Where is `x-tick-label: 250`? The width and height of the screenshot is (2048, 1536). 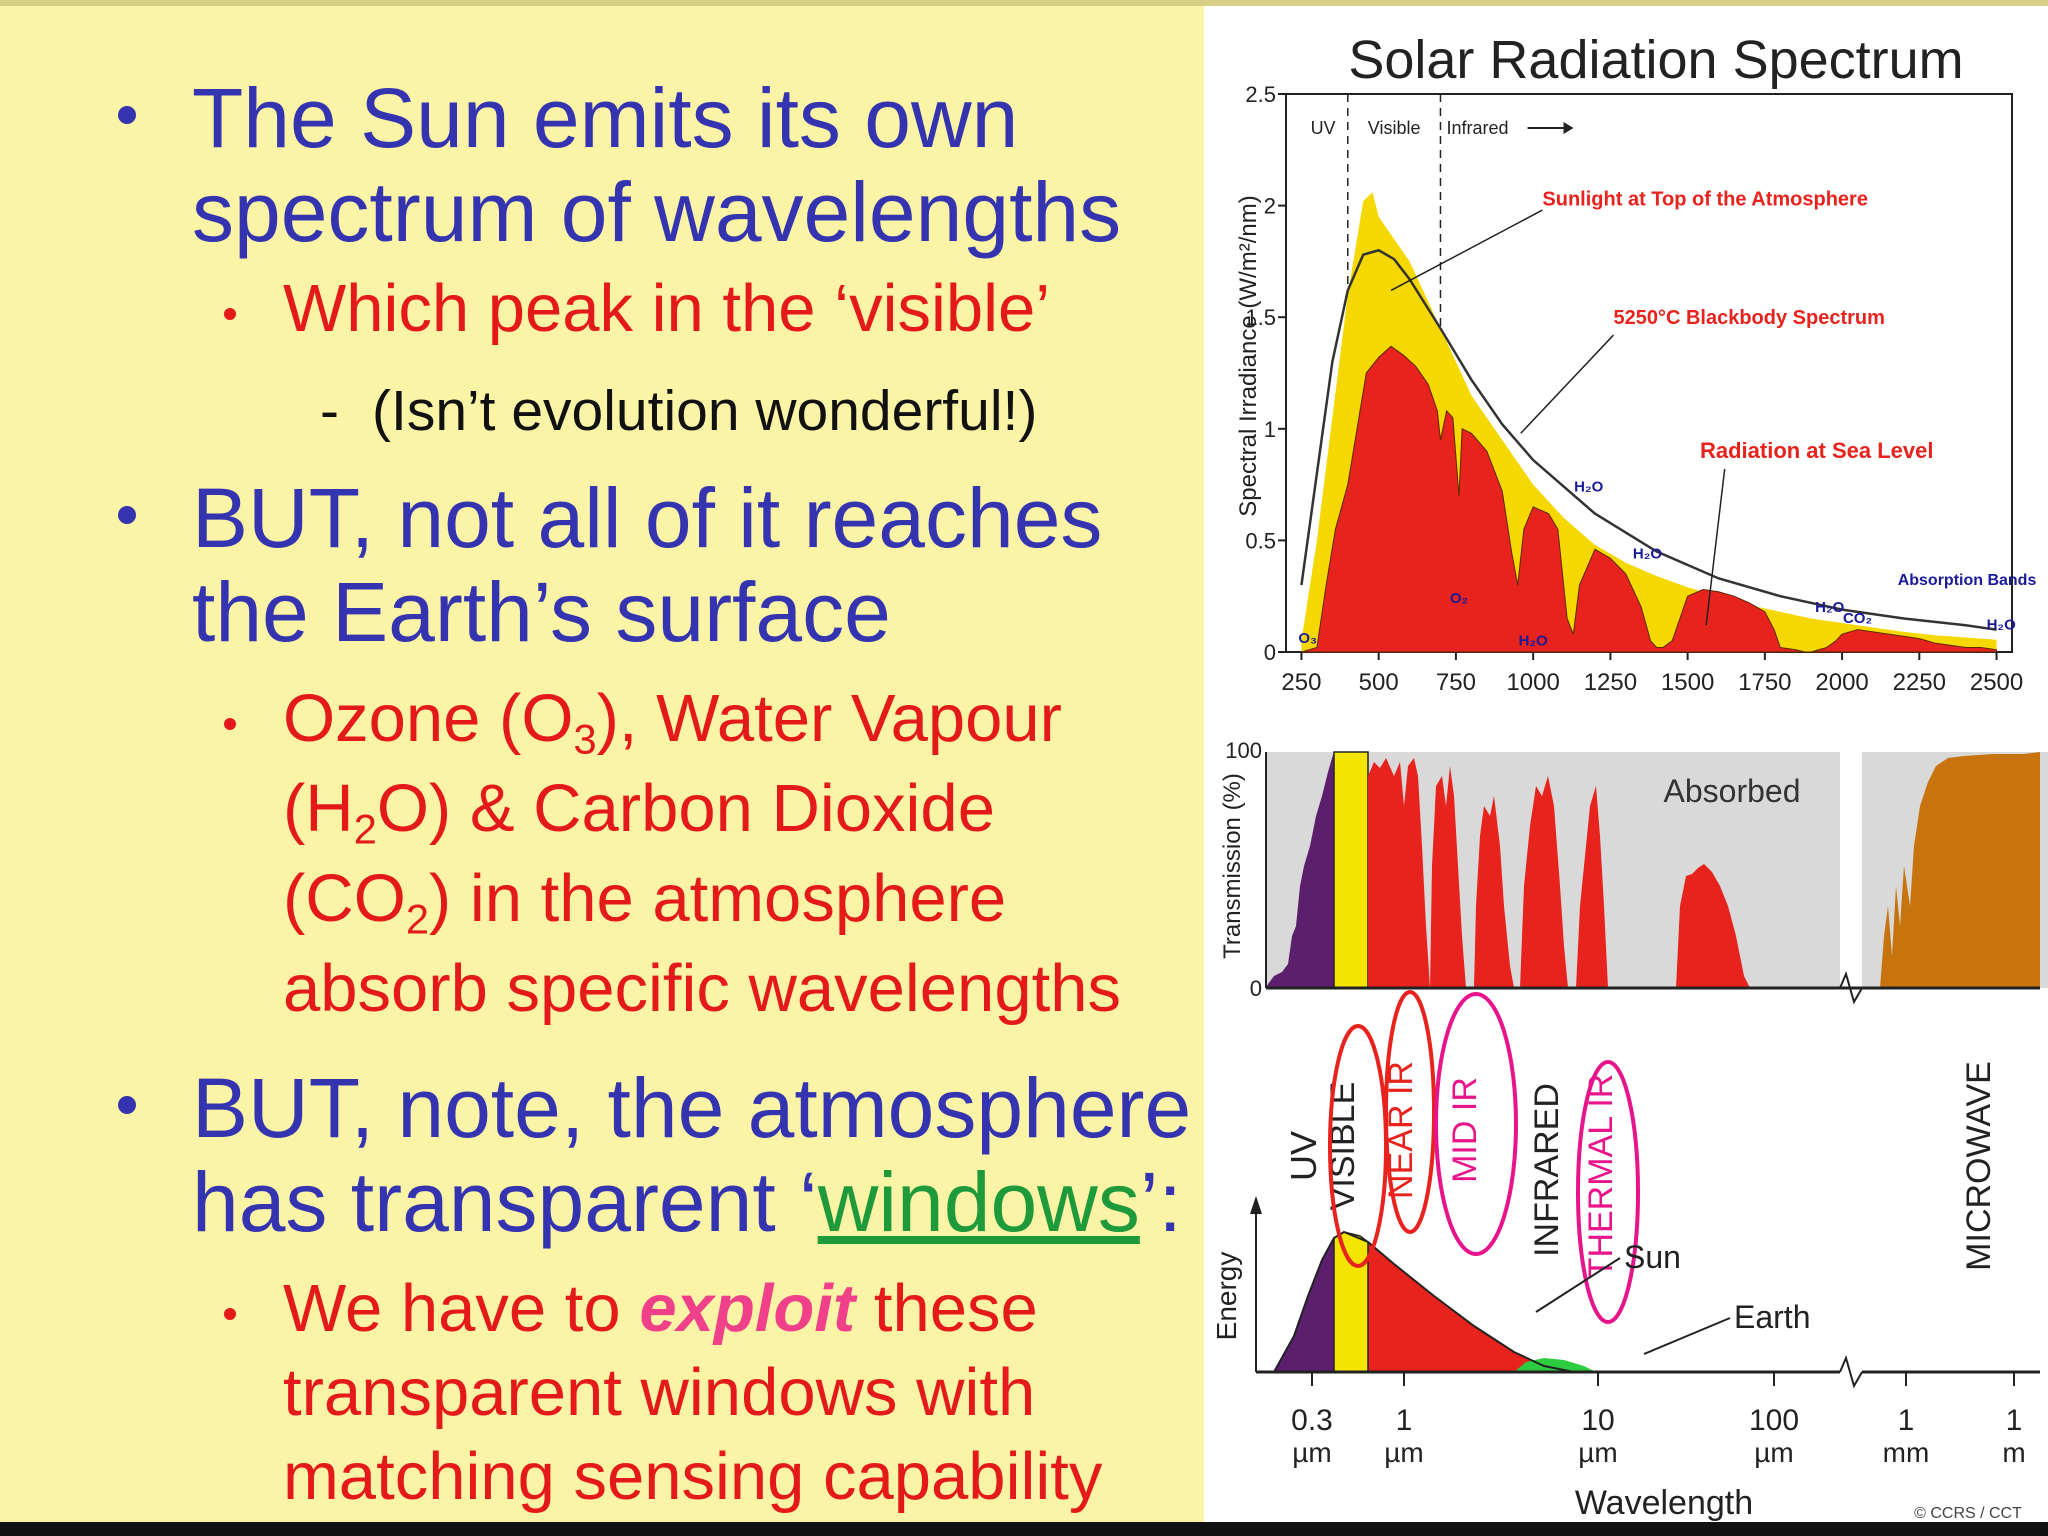
x-tick-label: 250 is located at coordinates (1301, 682).